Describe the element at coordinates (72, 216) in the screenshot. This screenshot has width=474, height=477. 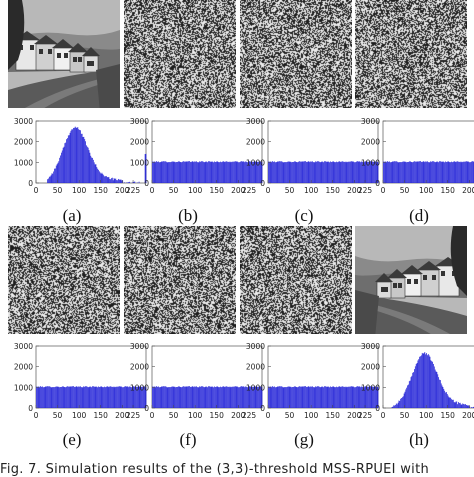
I see `panel-label: (a)` at that location.